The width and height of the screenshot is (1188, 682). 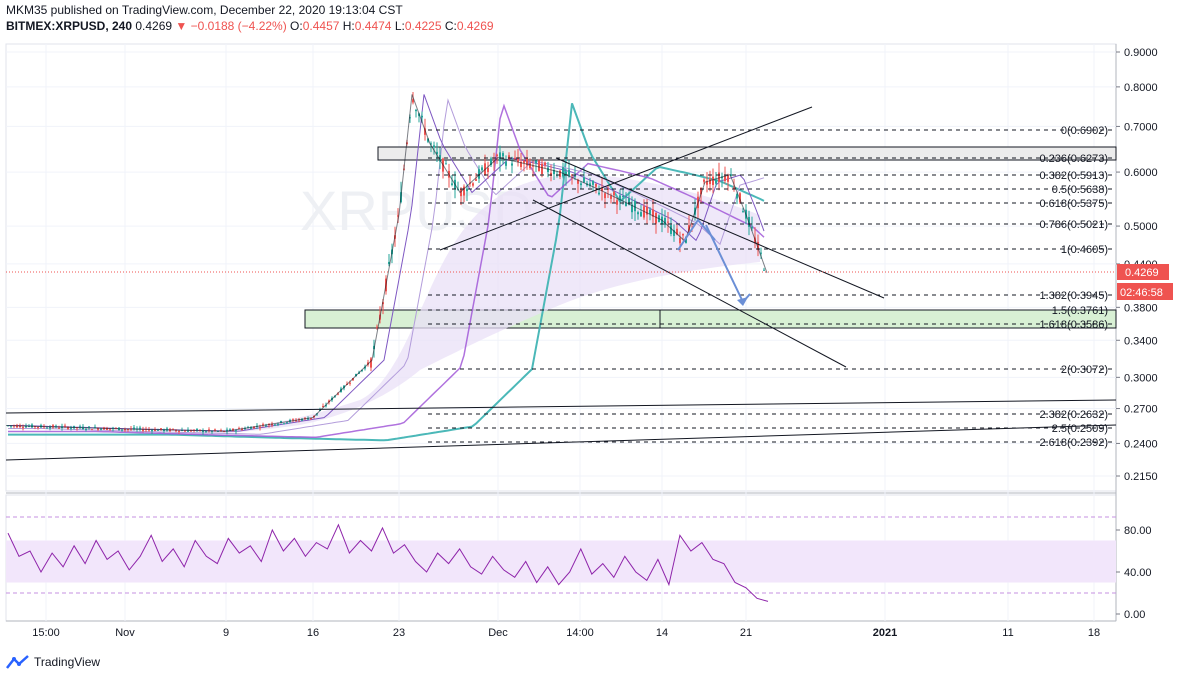 I want to click on projection-arrows, so click(x=714, y=262).